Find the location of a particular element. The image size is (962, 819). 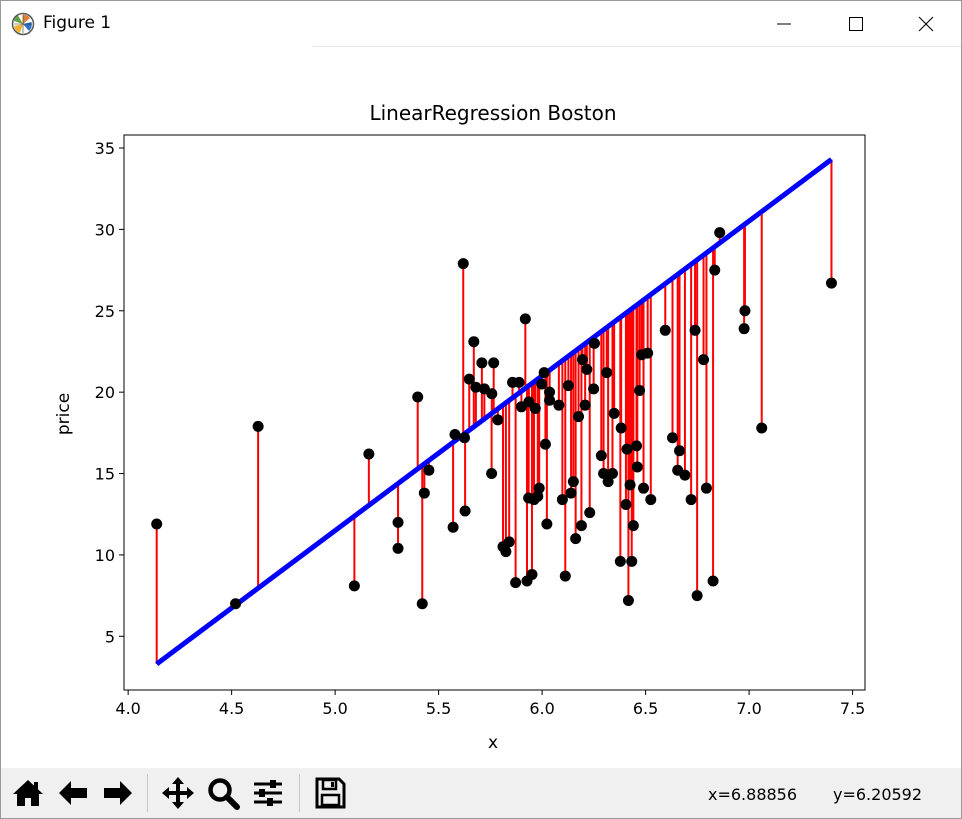

title-bar: Figure 1 is located at coordinates (481, 24).